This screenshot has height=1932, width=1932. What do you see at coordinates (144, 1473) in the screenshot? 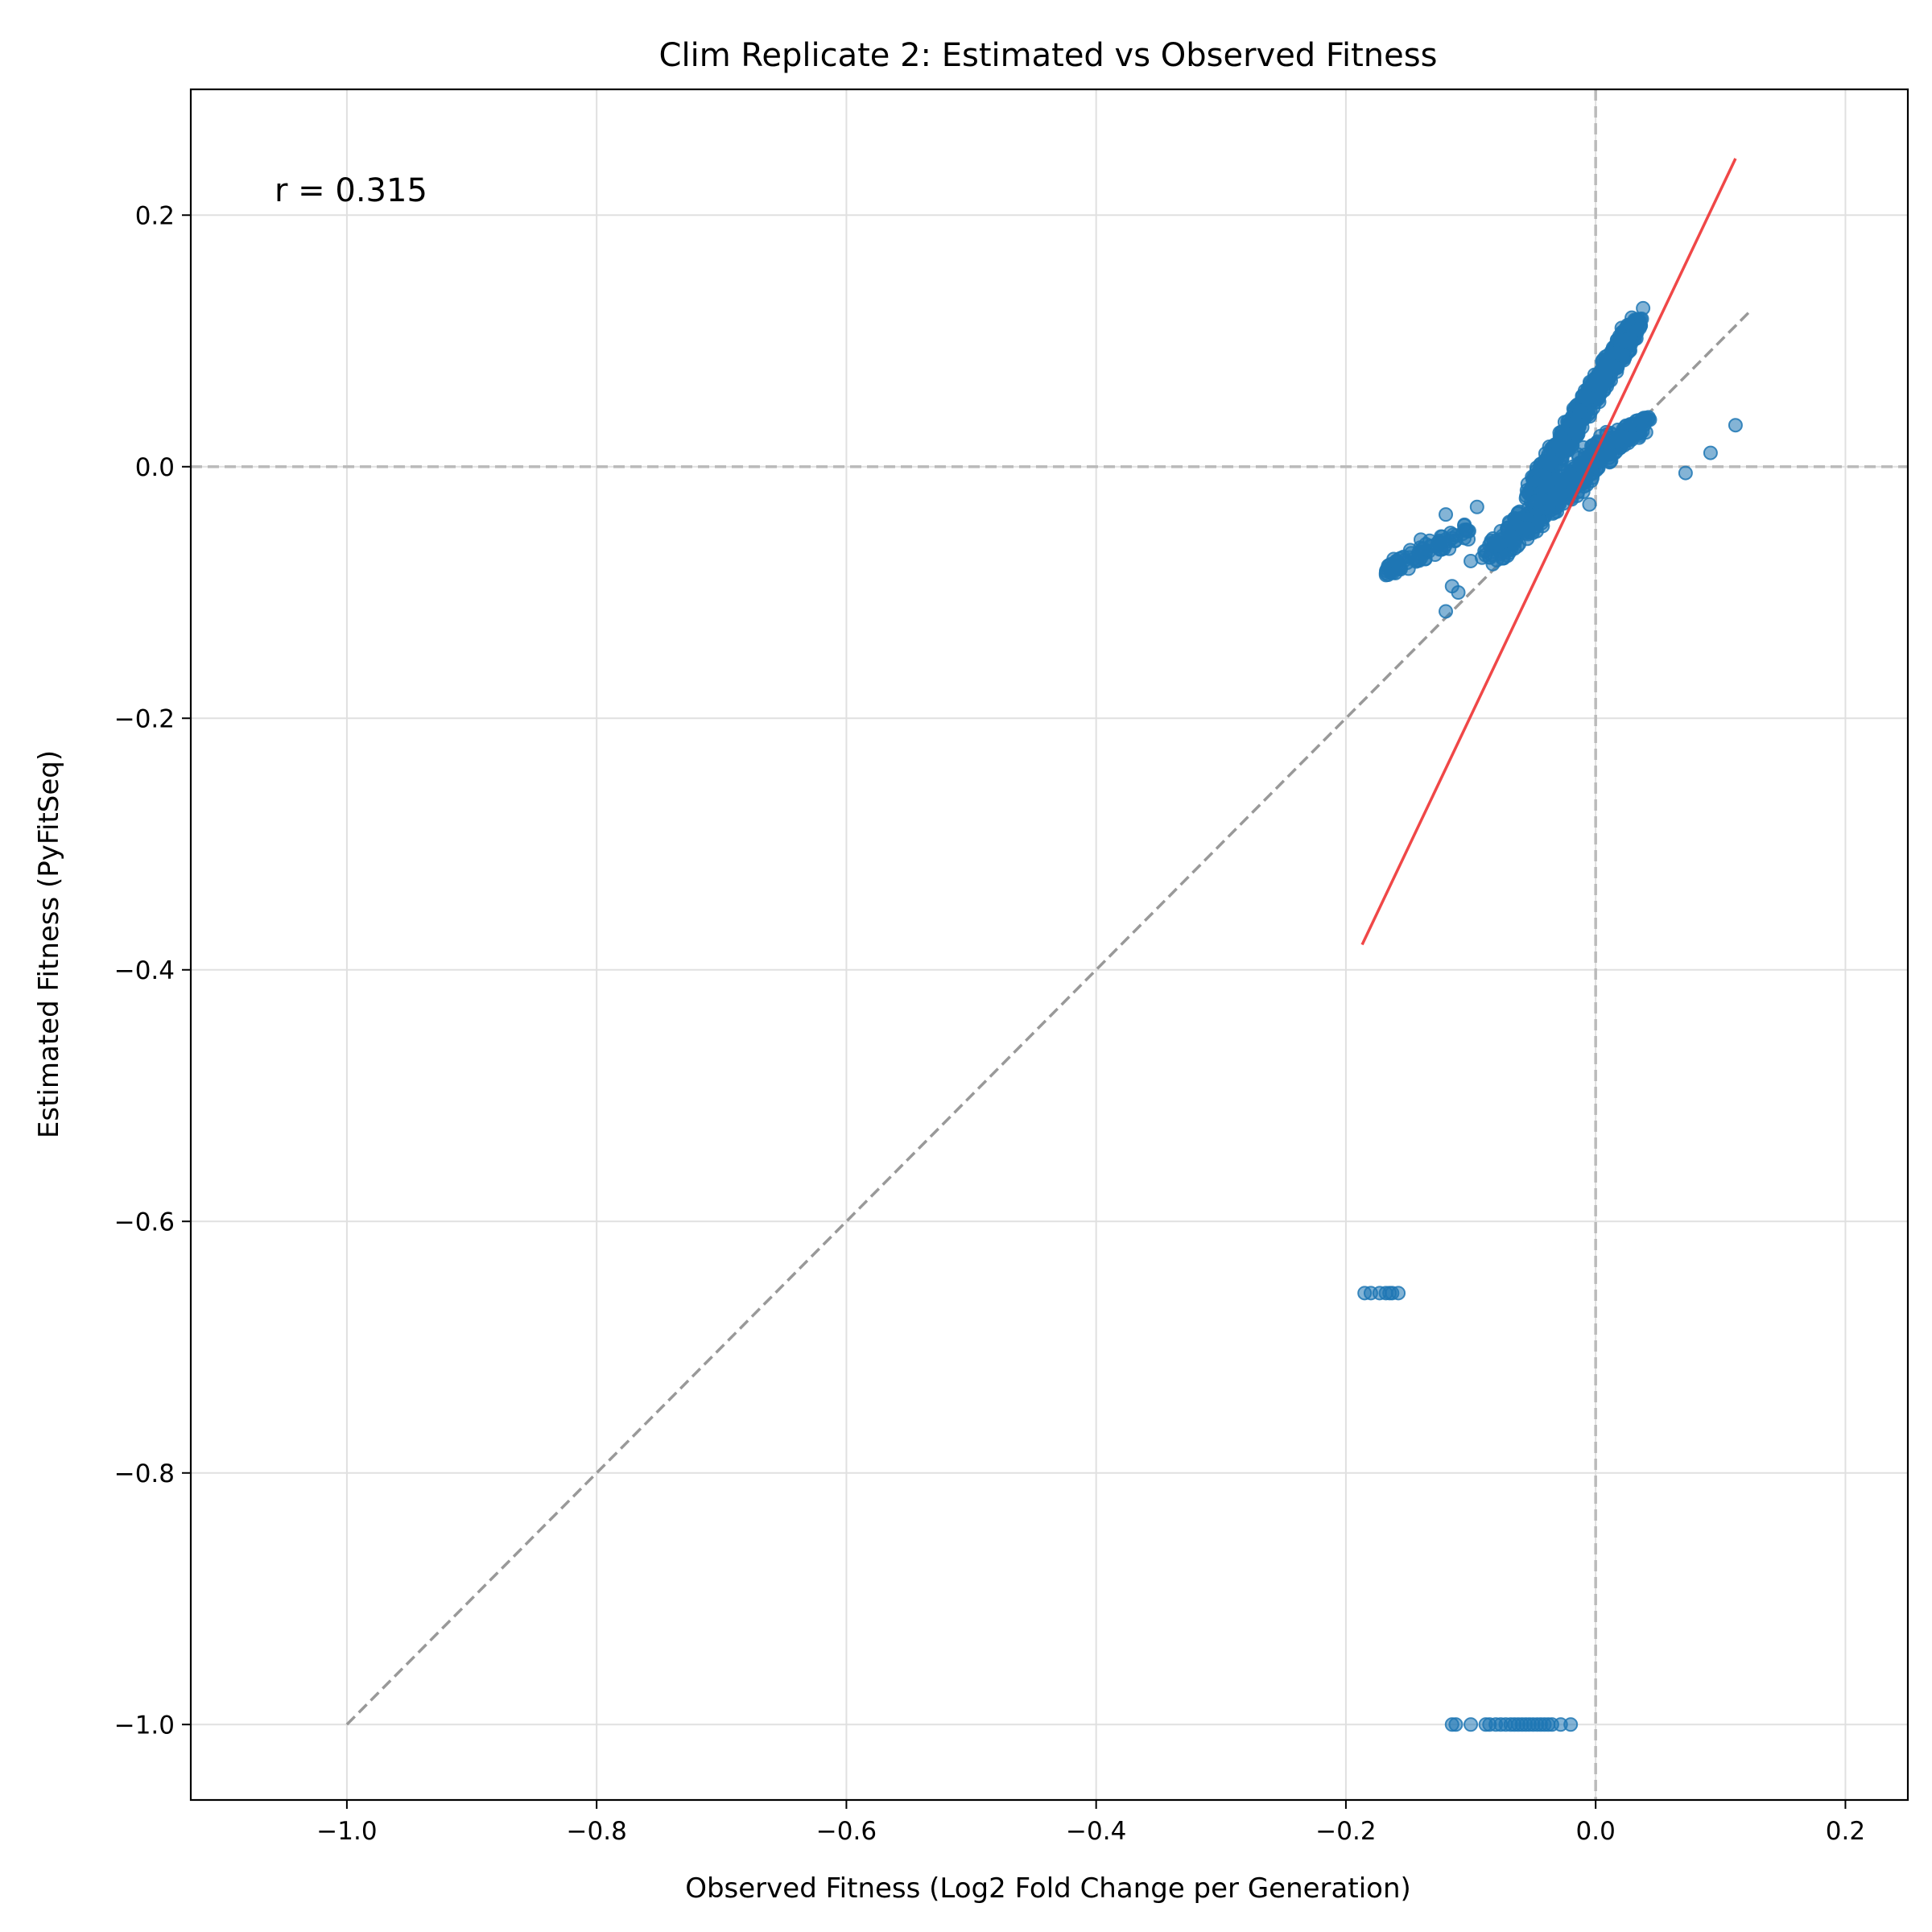
I see `y-tick-label: −0.8` at bounding box center [144, 1473].